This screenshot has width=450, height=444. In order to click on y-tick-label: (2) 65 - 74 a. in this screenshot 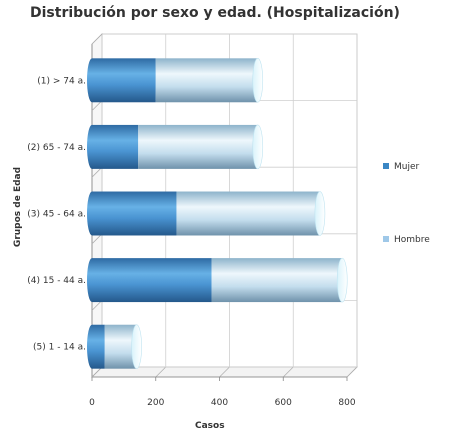, I will do `click(56, 148)`.